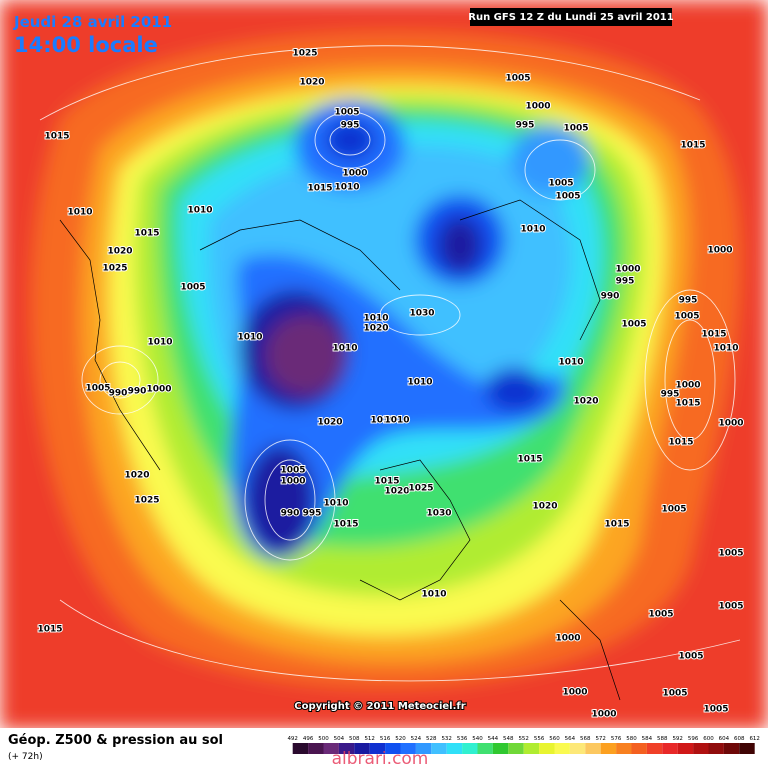 The height and width of the screenshot is (768, 768). I want to click on run-info: Run GFS 12 Z du Lundi 25 avril 2011, so click(571, 17).